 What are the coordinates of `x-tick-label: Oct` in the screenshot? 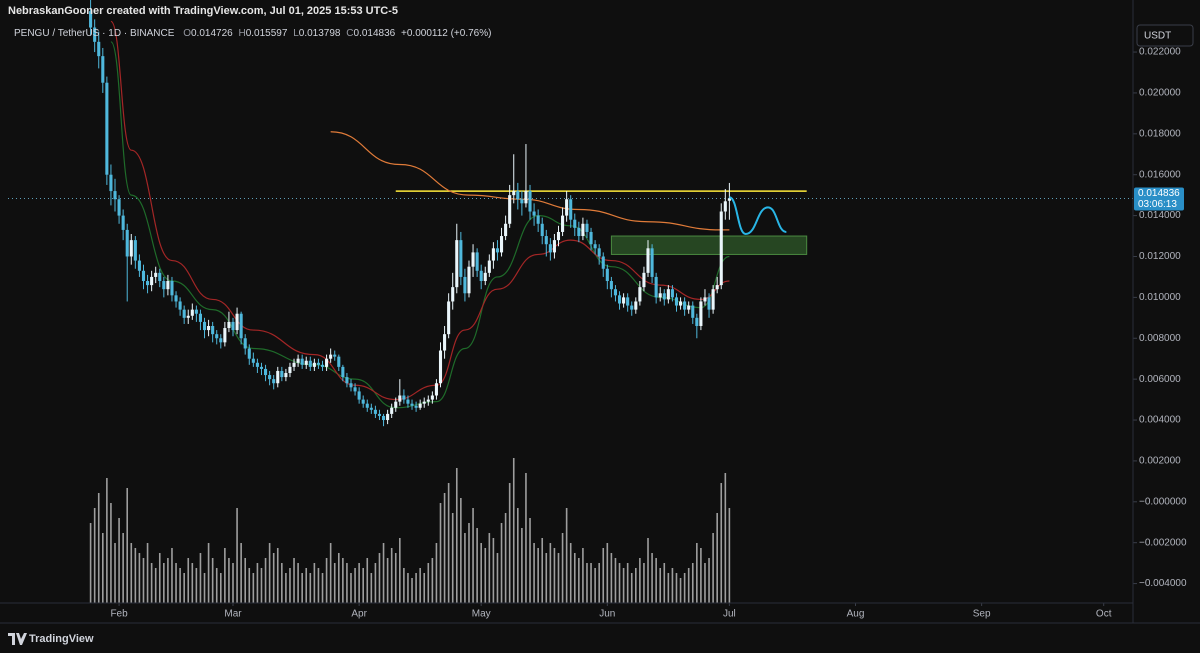 It's located at (1104, 614).